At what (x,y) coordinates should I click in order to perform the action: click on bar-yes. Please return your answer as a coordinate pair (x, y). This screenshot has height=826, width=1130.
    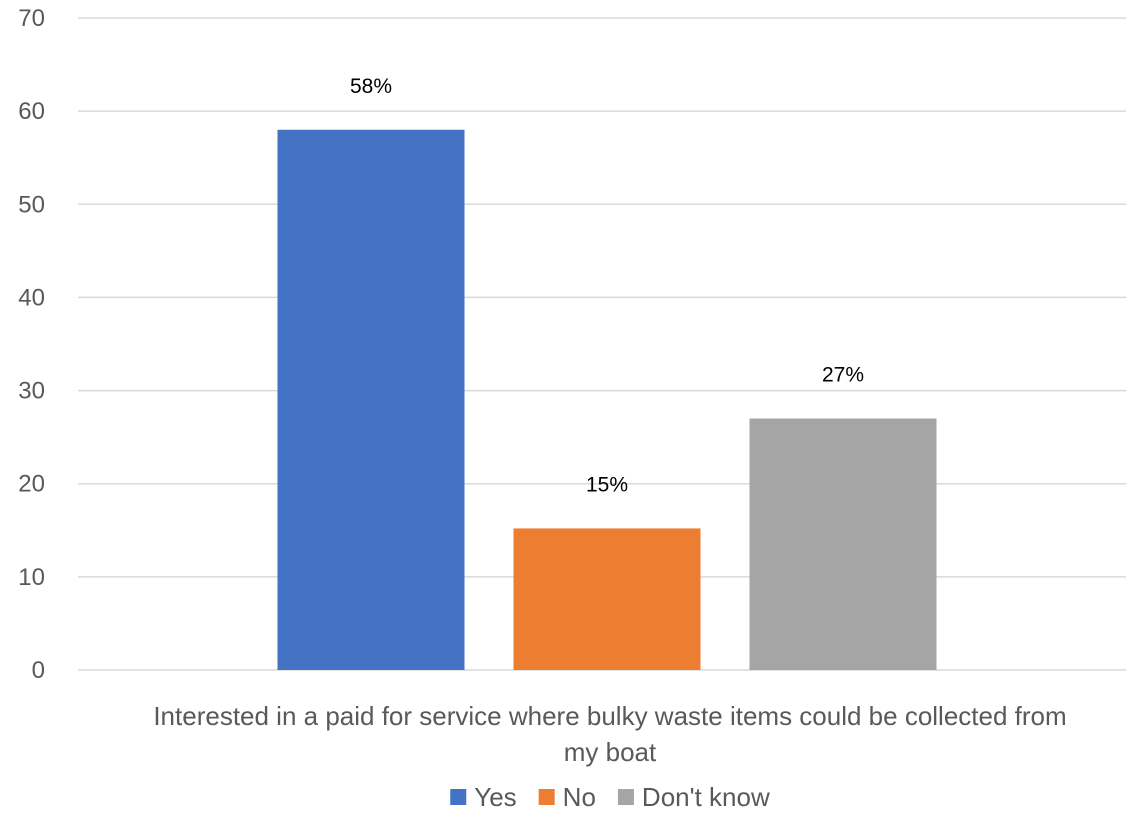
    Looking at the image, I should click on (371, 399).